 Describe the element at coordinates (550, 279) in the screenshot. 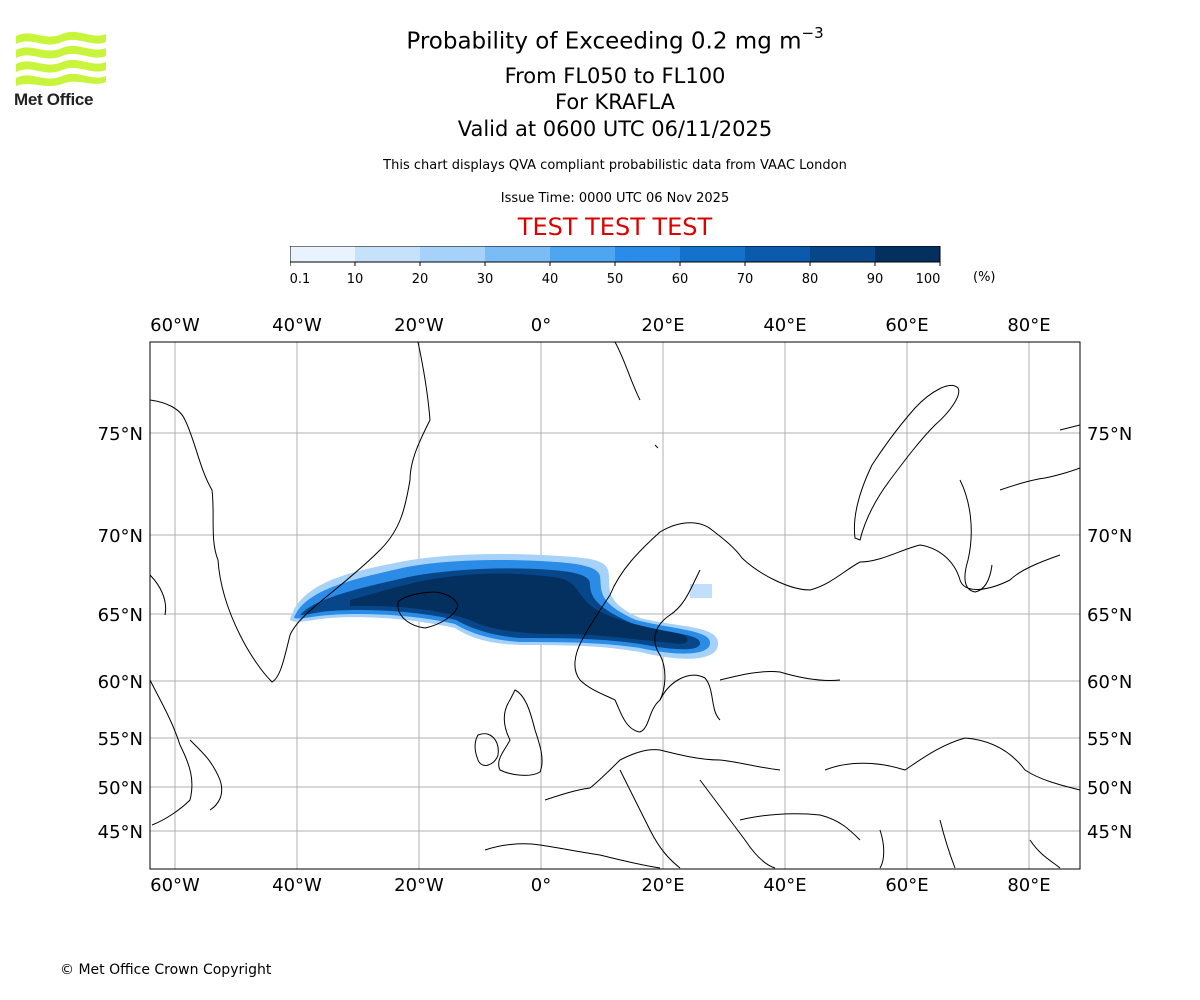

I see `colorbar-tick-label: 40` at that location.